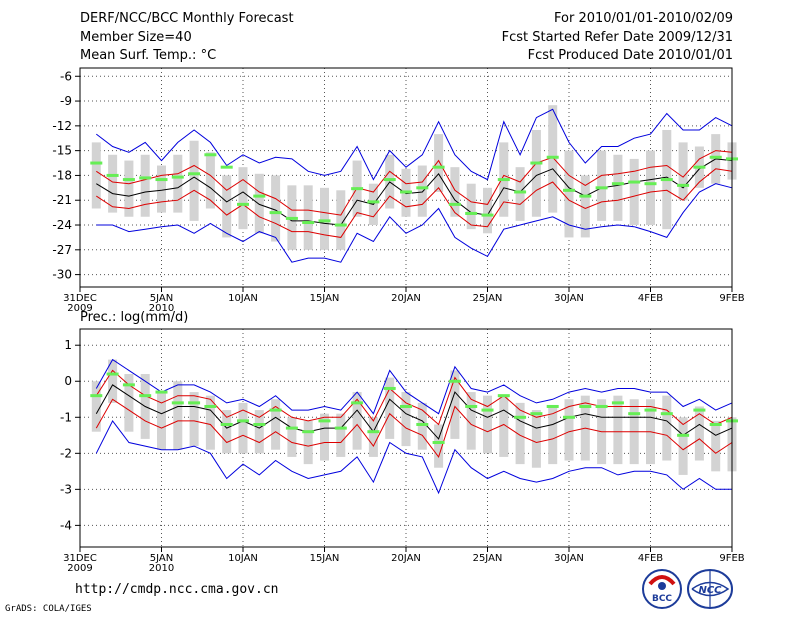 The image size is (800, 618). What do you see at coordinates (414, 183) in the screenshot?
I see `upper-sd-line` at bounding box center [414, 183].